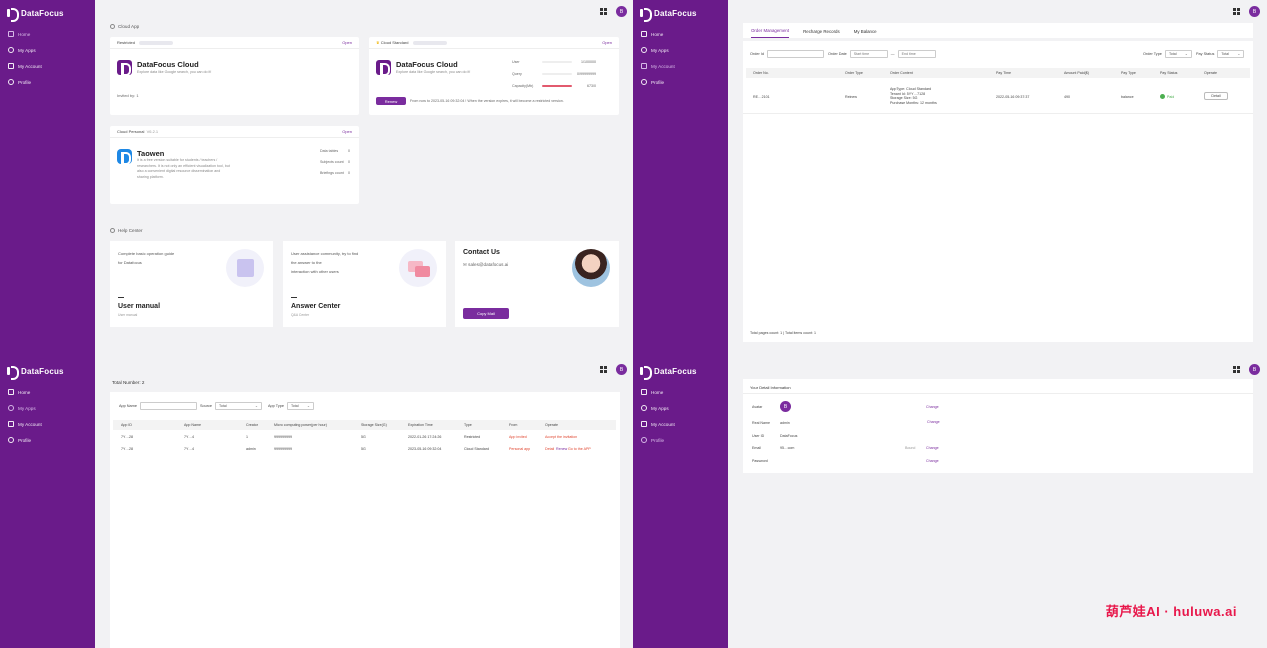 The height and width of the screenshot is (648, 1267). I want to click on change-password-link: Change, so click(932, 461).